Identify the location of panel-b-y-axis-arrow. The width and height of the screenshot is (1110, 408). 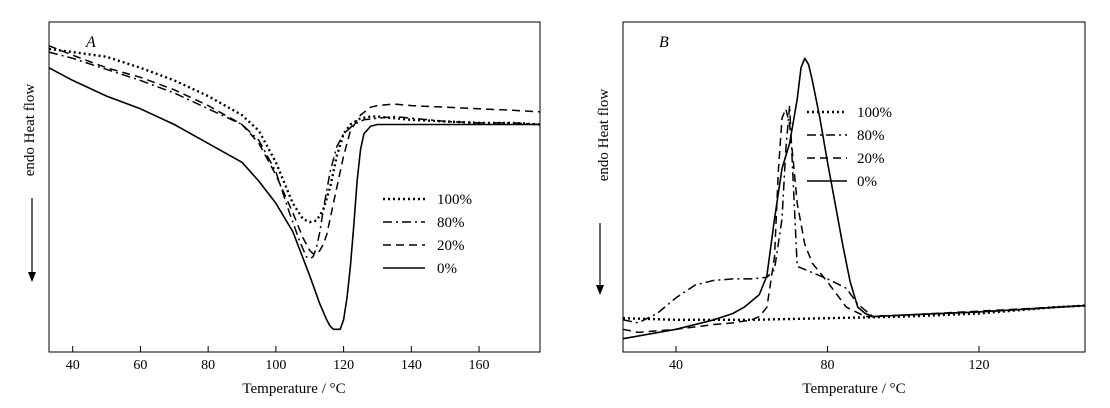
(600, 259).